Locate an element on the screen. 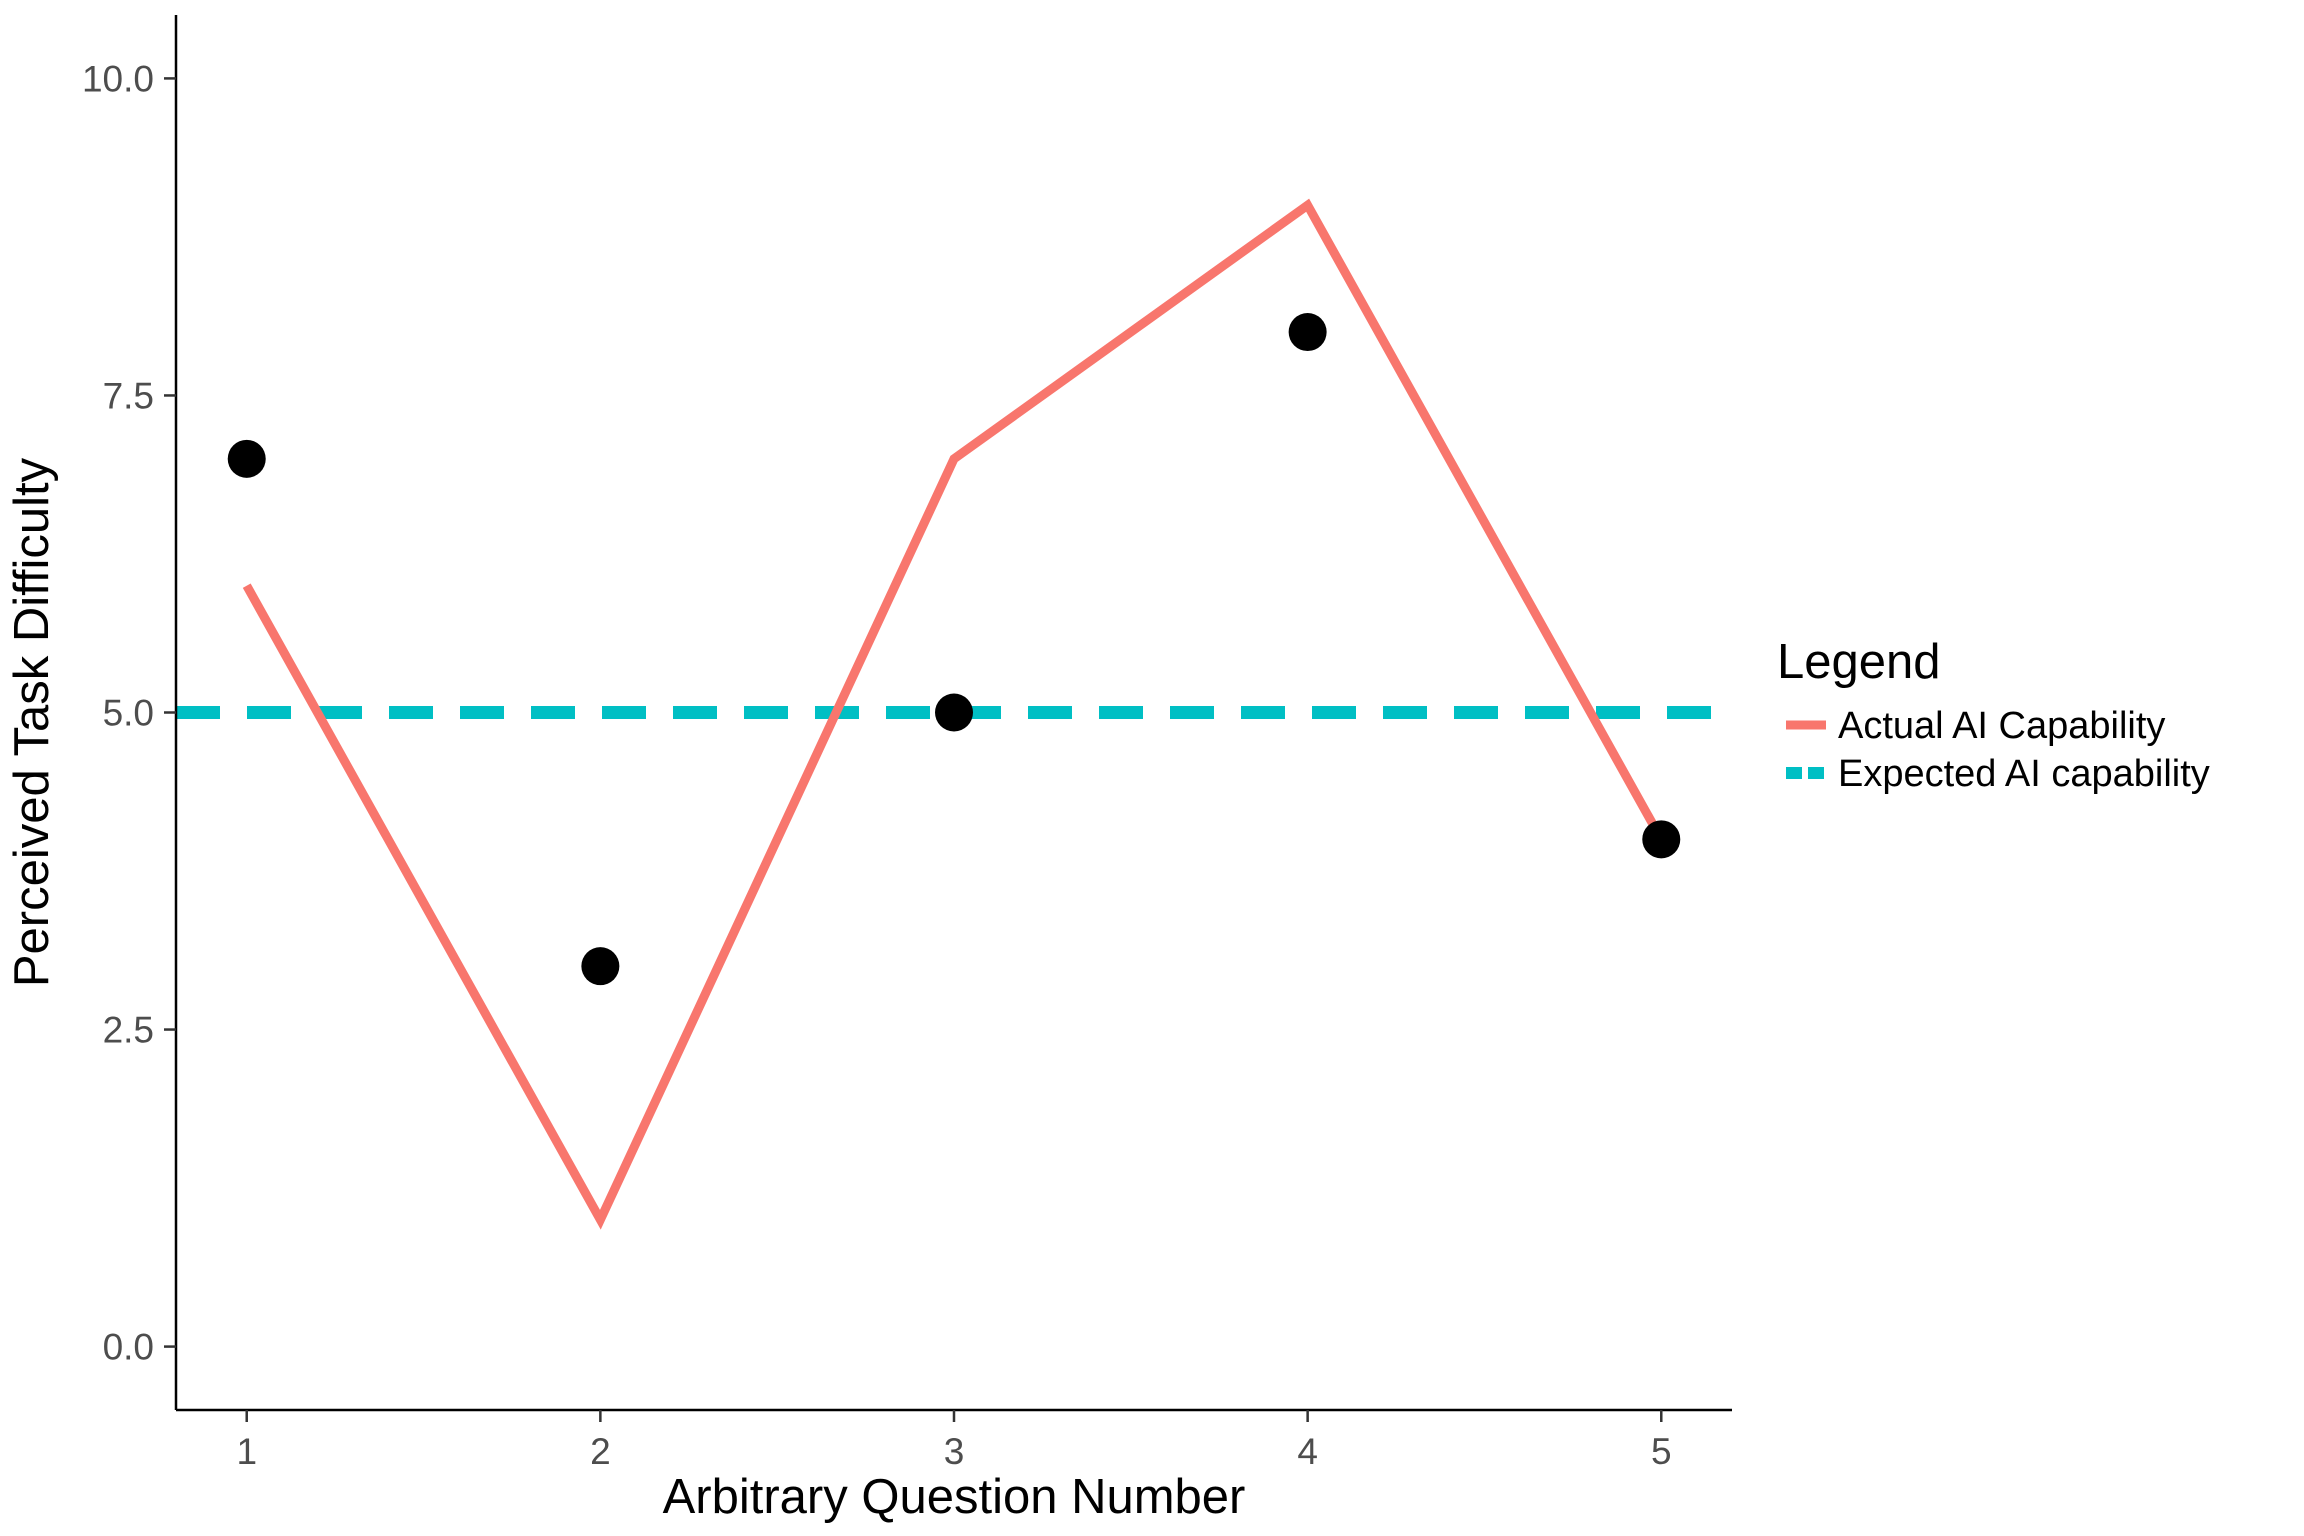 The height and width of the screenshot is (1536, 2304). y-tick-label: 5.0 is located at coordinates (128, 713).